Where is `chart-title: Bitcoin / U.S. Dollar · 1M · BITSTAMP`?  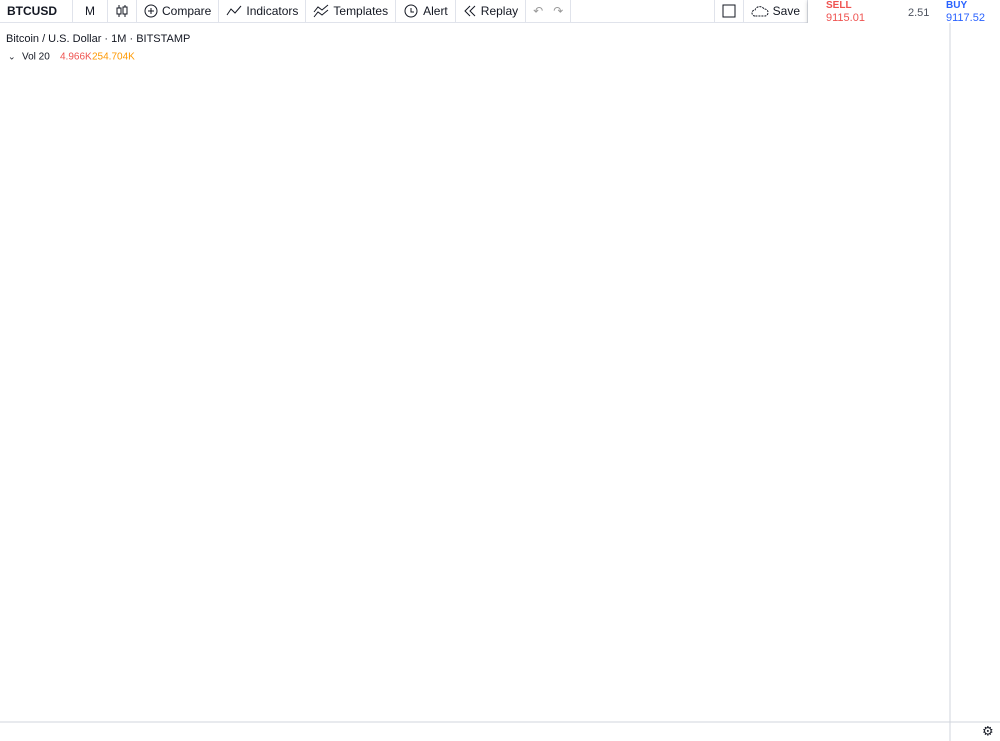 chart-title: Bitcoin / U.S. Dollar · 1M · BITSTAMP is located at coordinates (98, 39).